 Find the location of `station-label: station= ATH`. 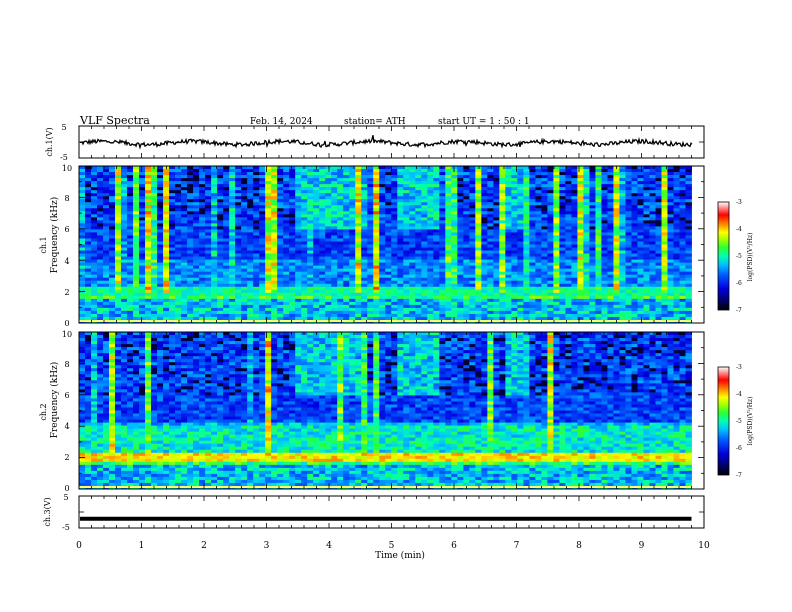

station-label: station= ATH is located at coordinates (375, 122).